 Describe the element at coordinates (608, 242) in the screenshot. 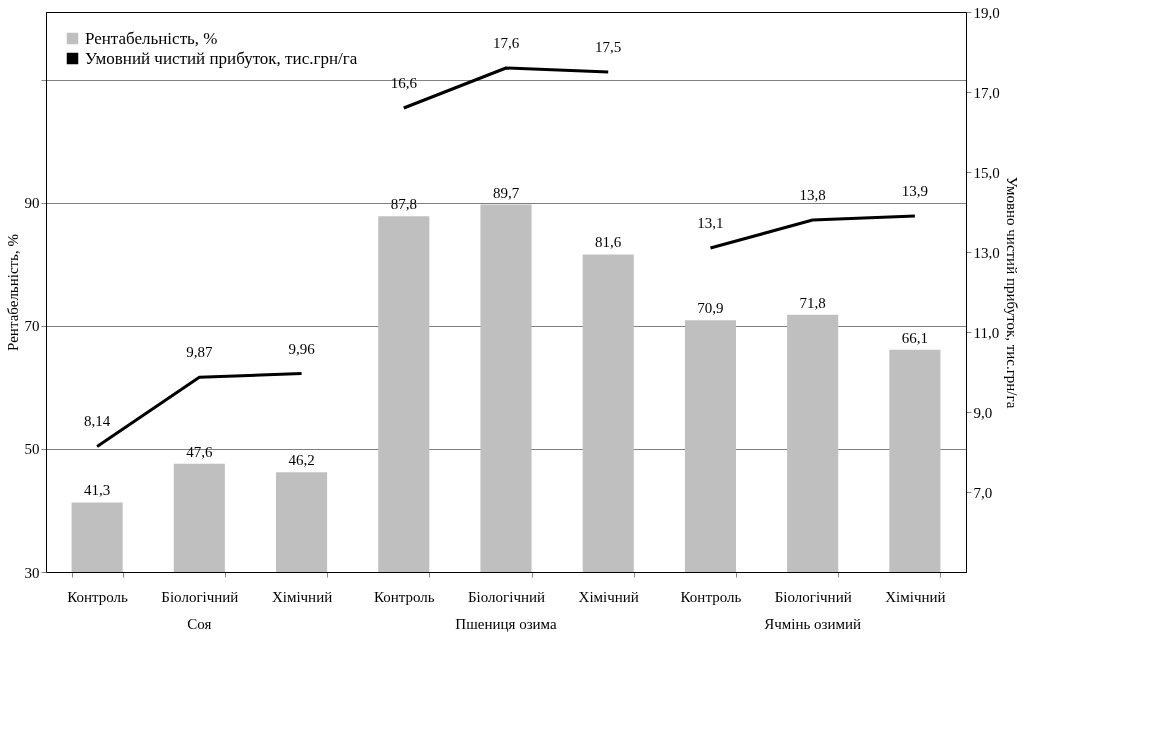

I see `data-label: 81,6` at that location.